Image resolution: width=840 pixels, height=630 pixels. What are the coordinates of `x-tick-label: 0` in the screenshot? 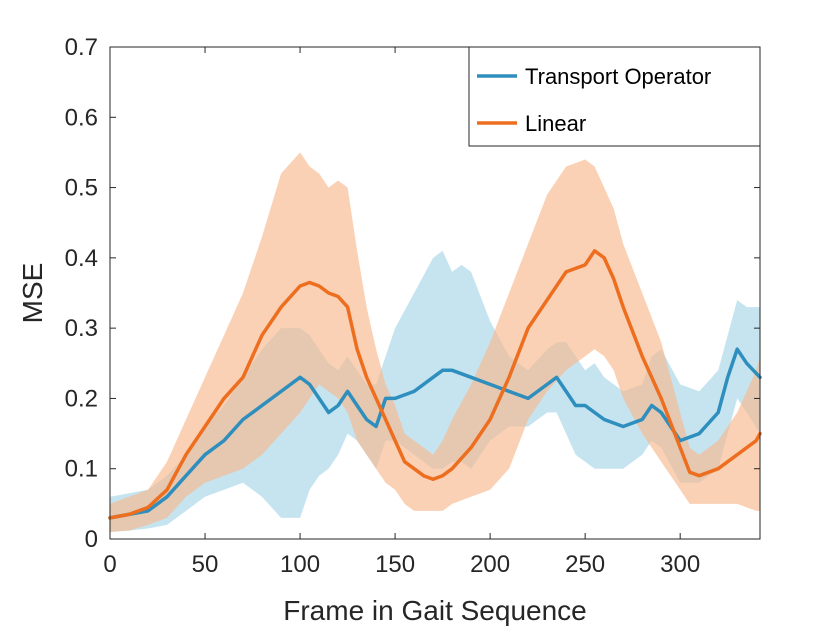 It's located at (109, 564).